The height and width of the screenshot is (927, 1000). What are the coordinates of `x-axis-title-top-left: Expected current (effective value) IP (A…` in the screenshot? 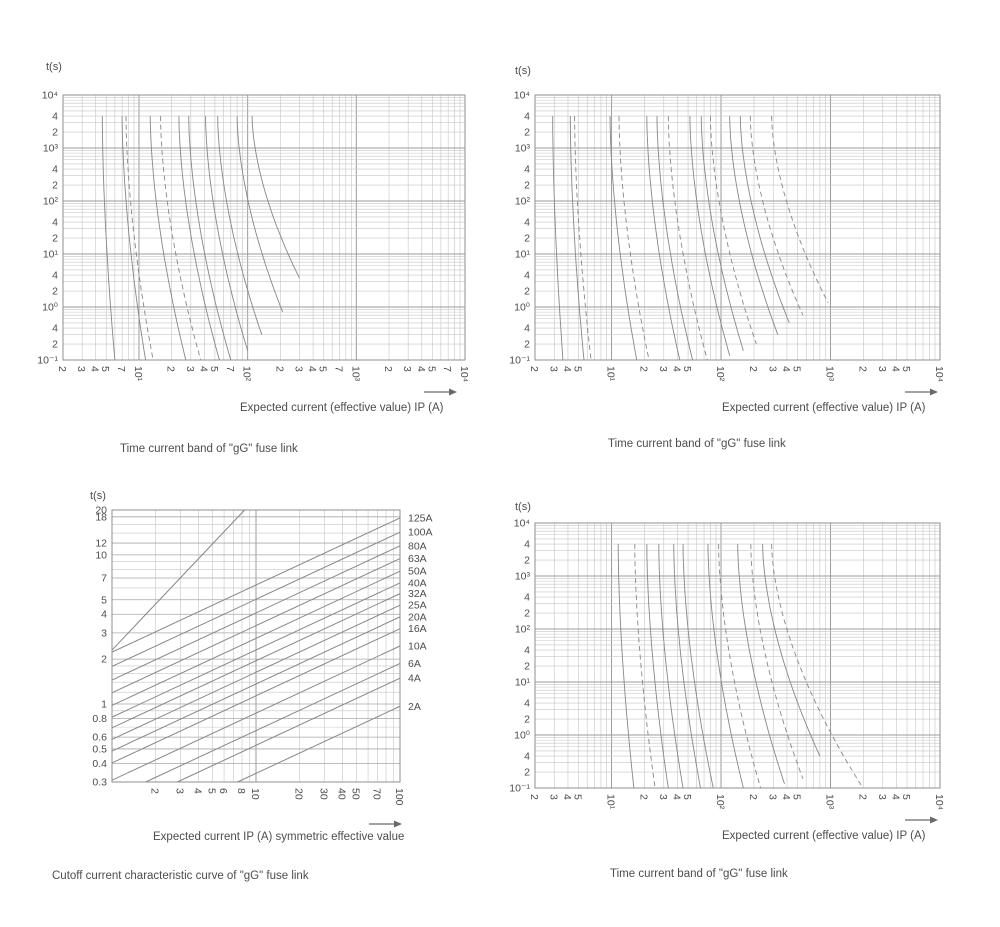 It's located at (342, 408).